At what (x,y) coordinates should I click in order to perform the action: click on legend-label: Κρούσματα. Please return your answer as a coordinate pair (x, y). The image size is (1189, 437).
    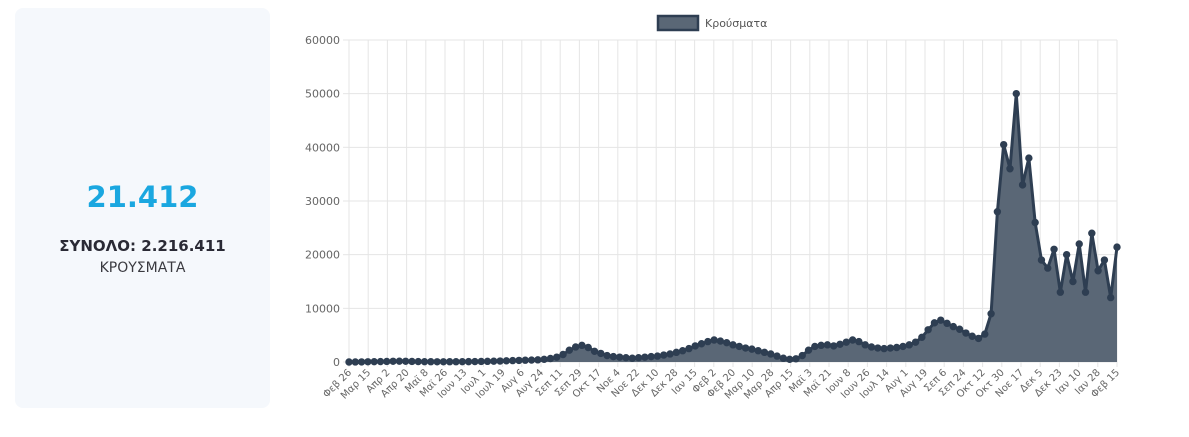
    Looking at the image, I should click on (736, 23).